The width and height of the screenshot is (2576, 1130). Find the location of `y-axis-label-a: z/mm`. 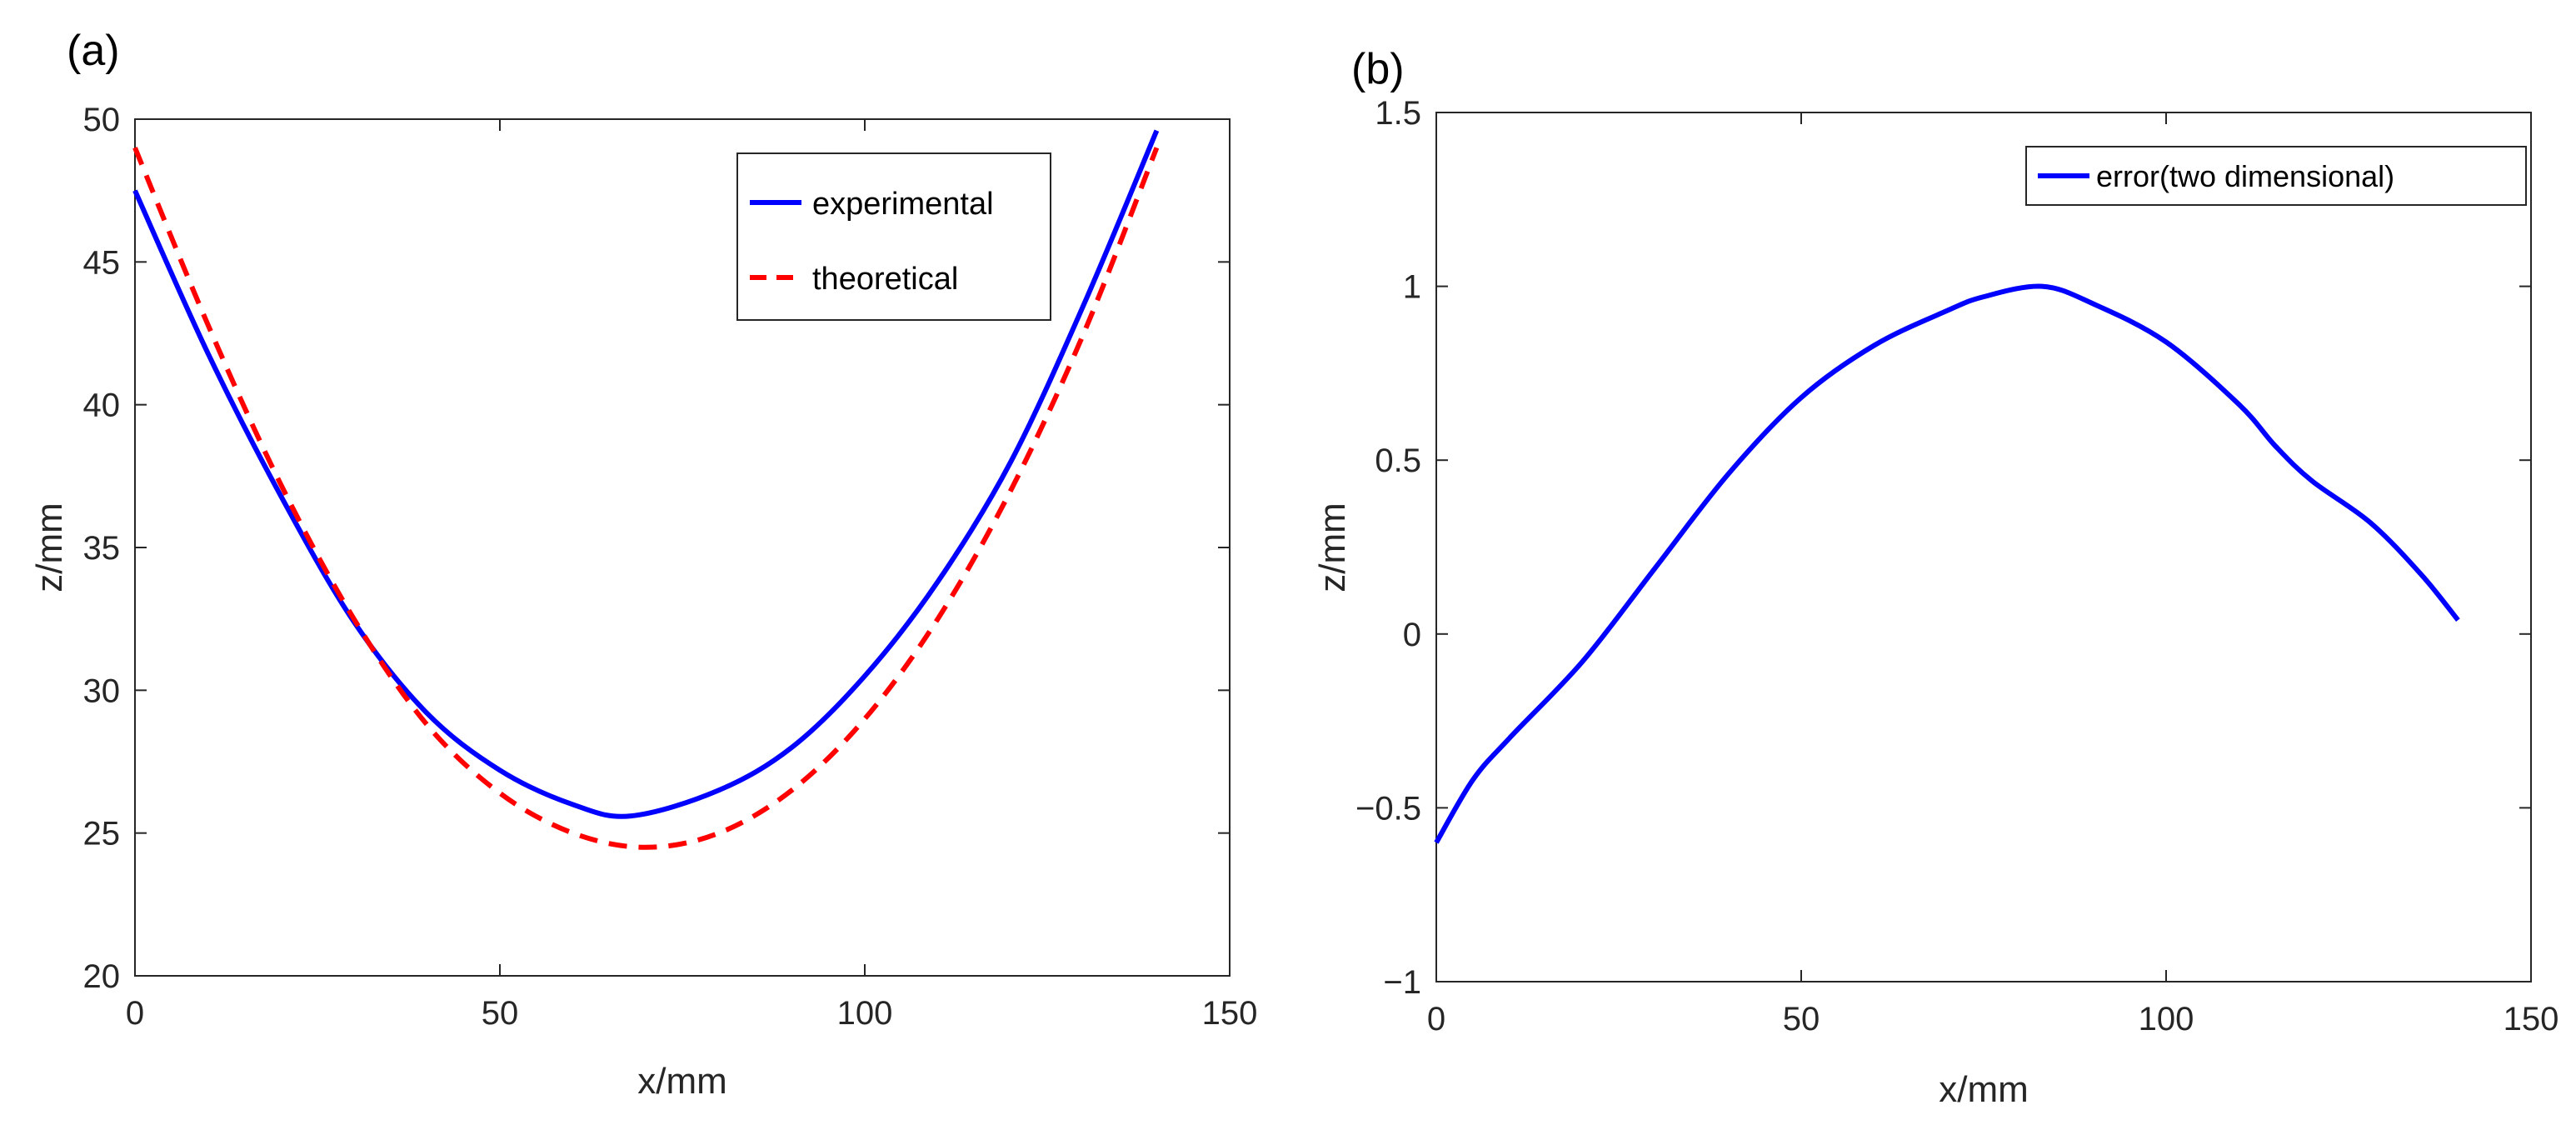

y-axis-label-a: z/mm is located at coordinates (49, 547).